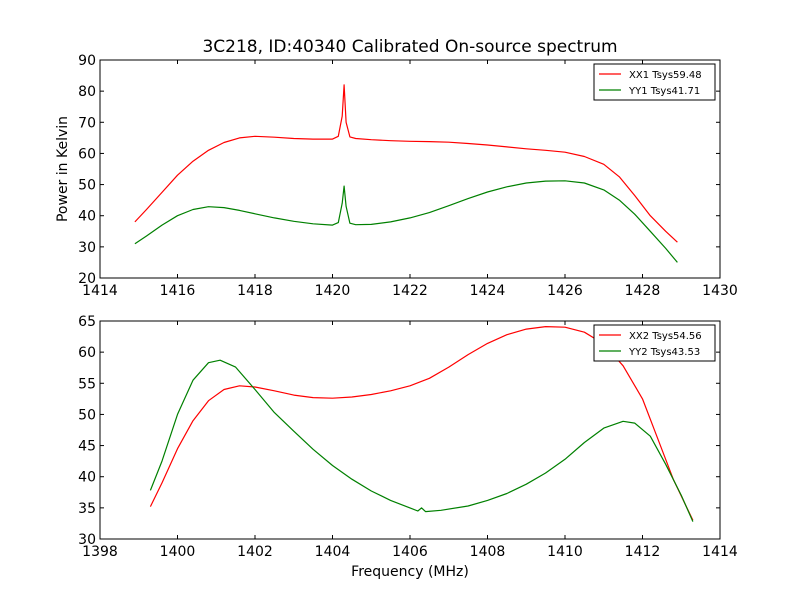 This screenshot has height=600, width=800. What do you see at coordinates (87, 384) in the screenshot?
I see `y-tick-label: 55` at bounding box center [87, 384].